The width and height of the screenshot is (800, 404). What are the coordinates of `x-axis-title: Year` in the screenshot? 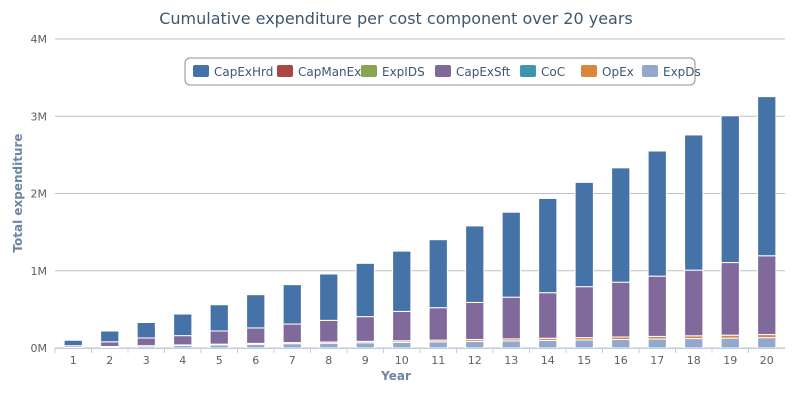 It's located at (395, 376).